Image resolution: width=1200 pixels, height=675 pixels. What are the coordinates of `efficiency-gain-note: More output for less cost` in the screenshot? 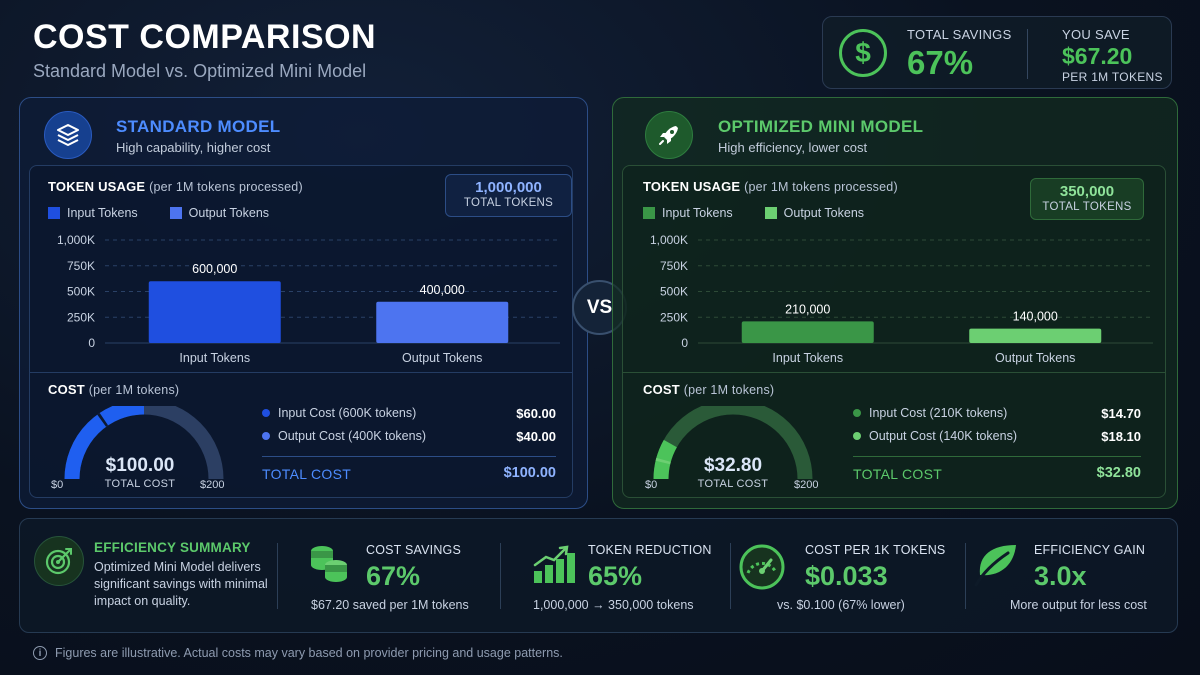 It's located at (1078, 605).